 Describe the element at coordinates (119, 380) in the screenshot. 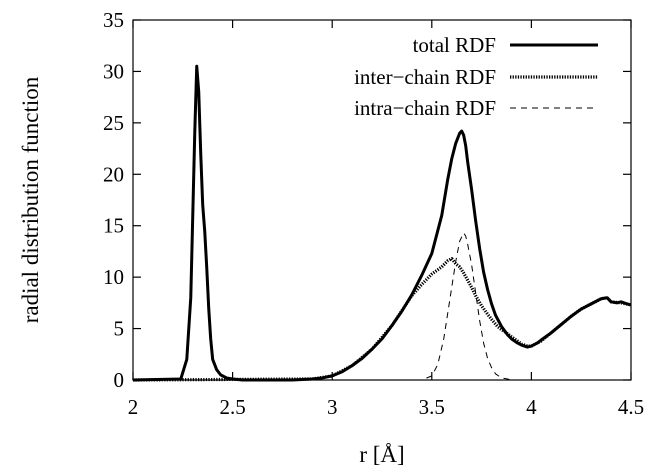

I see `y-tick-label-0: 0` at that location.